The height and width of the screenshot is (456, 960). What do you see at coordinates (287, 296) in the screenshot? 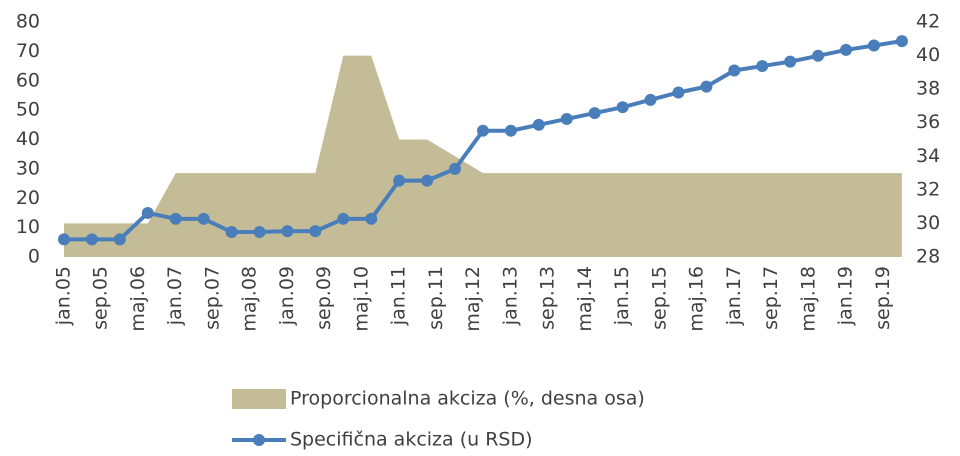
I see `x-tick-label: jan.09` at bounding box center [287, 296].